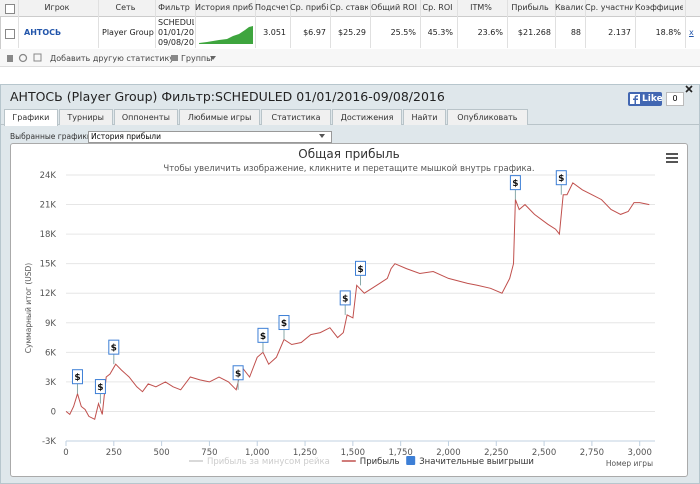  I want to click on stat-value: 2.137, so click(619, 32).